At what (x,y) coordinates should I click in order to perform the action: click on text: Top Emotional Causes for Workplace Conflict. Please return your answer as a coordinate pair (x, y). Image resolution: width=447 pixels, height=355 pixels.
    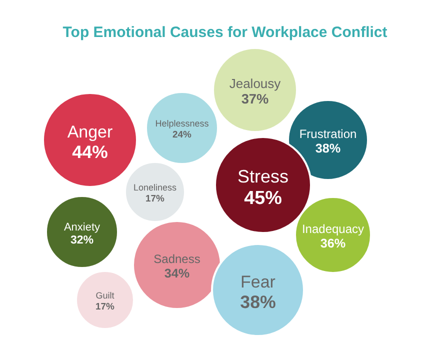
    Looking at the image, I should click on (225, 32).